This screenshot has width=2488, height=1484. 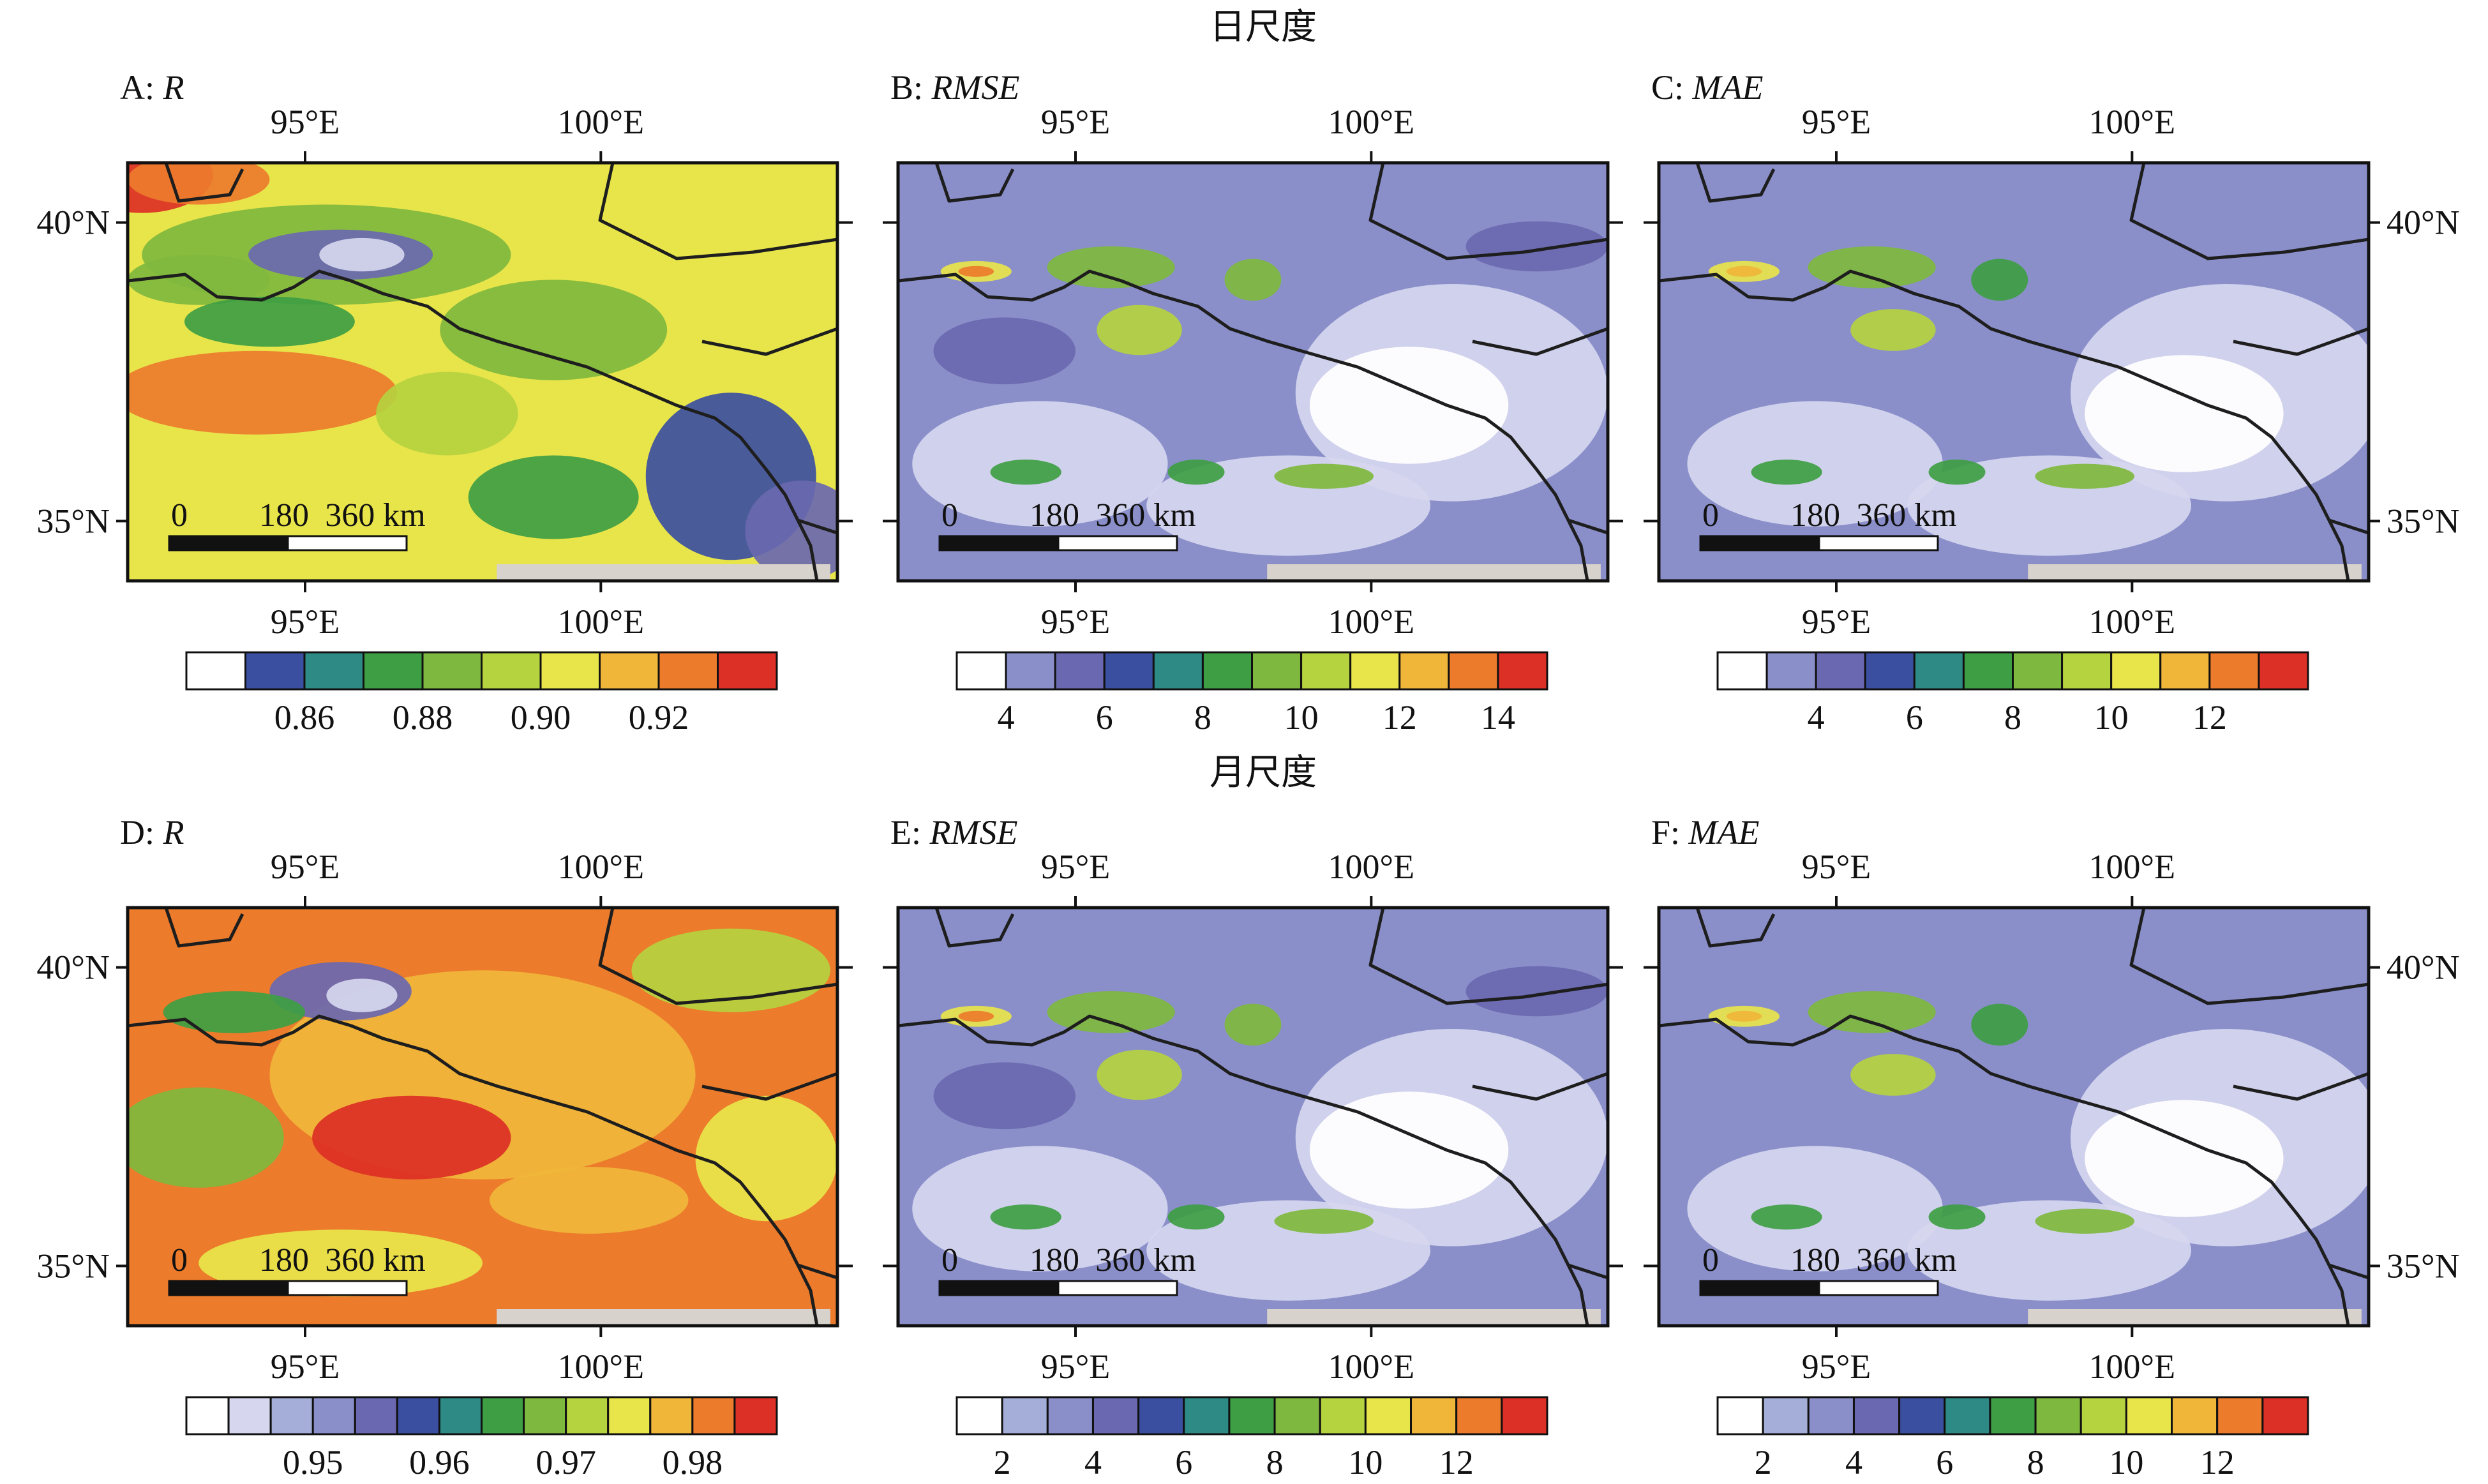 I want to click on panel-letter: D:, so click(x=141, y=832).